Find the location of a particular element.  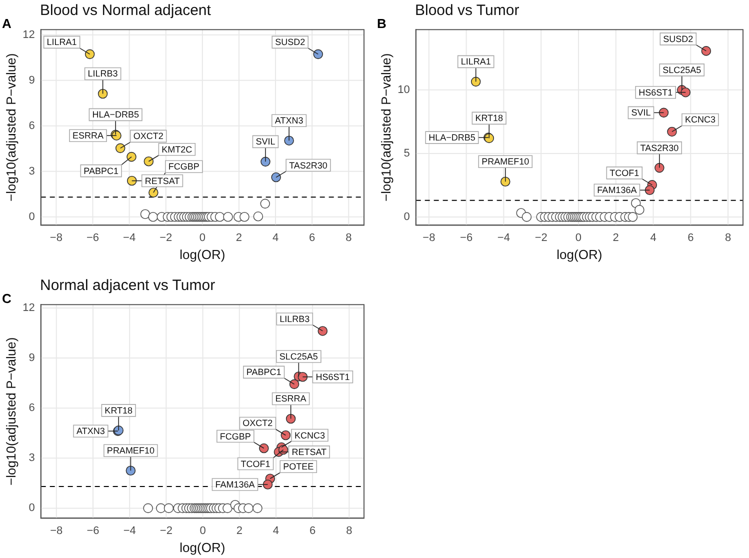

y-tick-label: 5 is located at coordinates (407, 153).